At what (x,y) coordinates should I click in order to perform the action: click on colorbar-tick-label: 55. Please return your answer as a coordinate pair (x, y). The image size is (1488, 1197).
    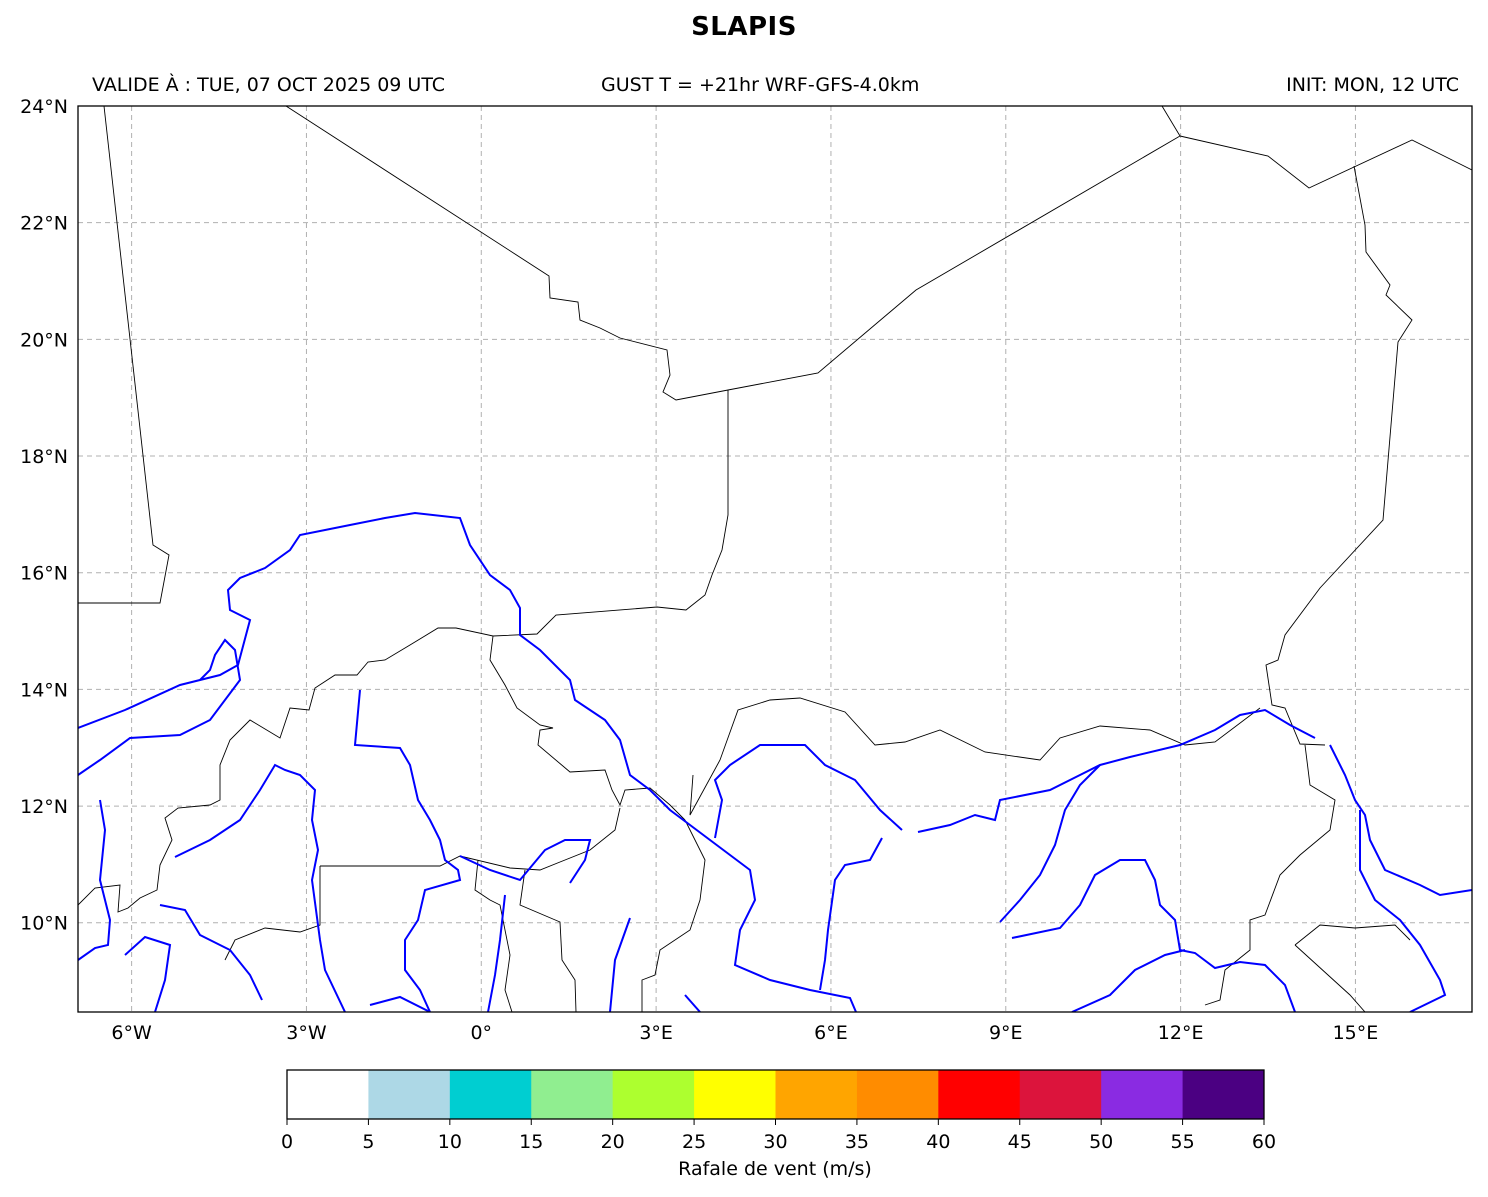
    Looking at the image, I should click on (1182, 1142).